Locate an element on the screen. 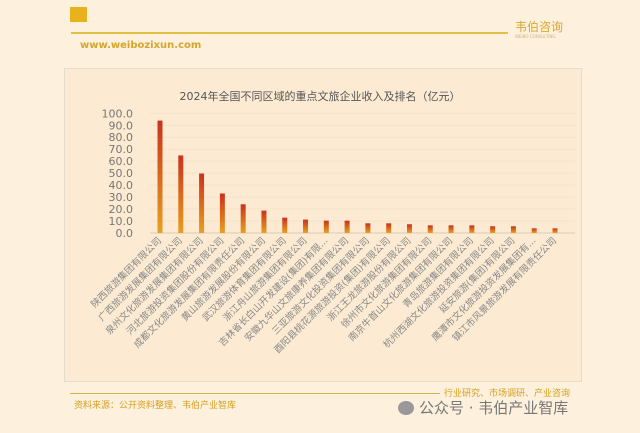 This screenshot has width=640, height=433. wechat-icon is located at coordinates (406, 407).